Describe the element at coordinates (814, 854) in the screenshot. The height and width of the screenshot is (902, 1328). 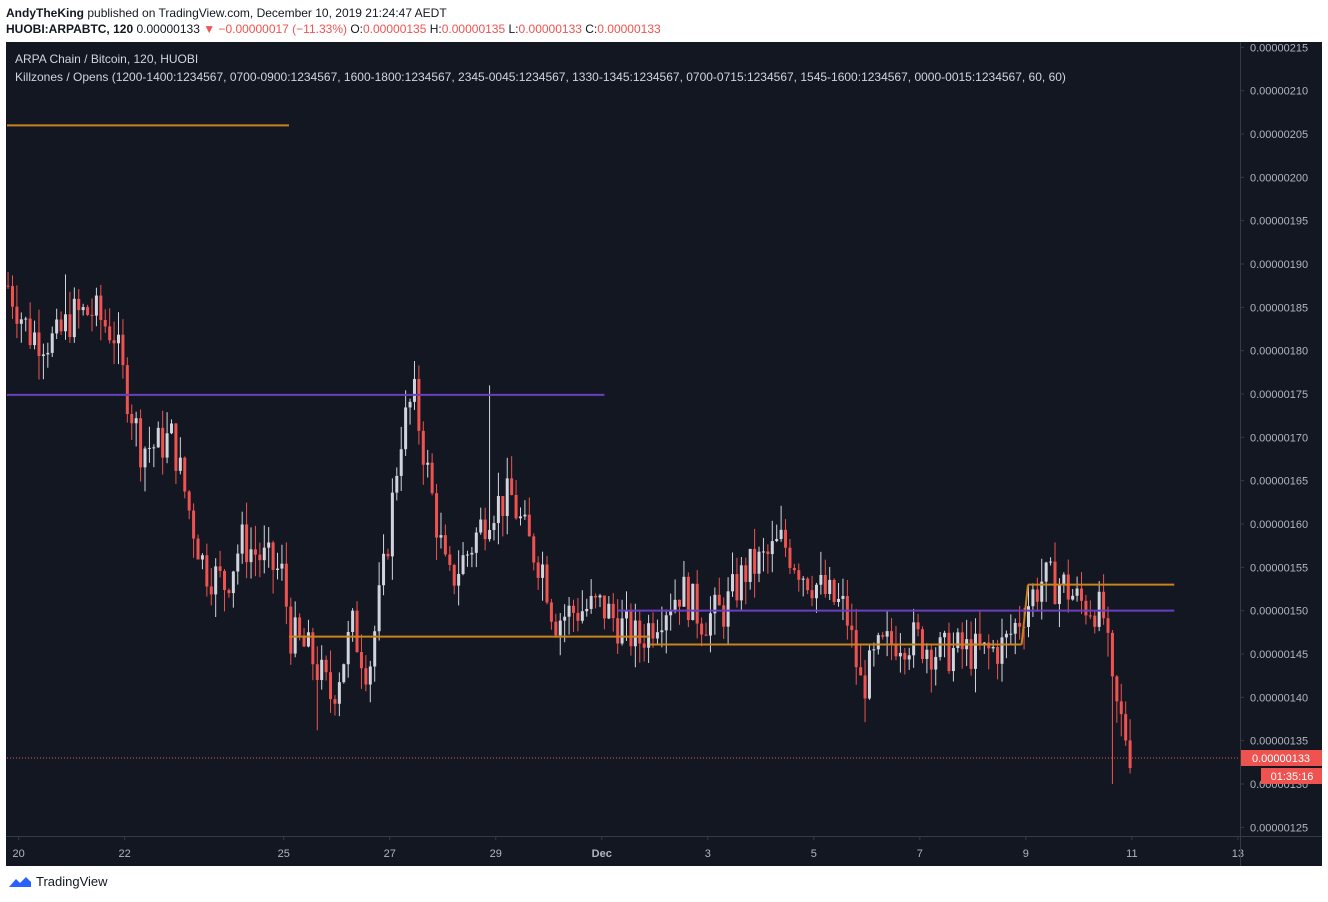
I see `x-tick-label: 5` at that location.